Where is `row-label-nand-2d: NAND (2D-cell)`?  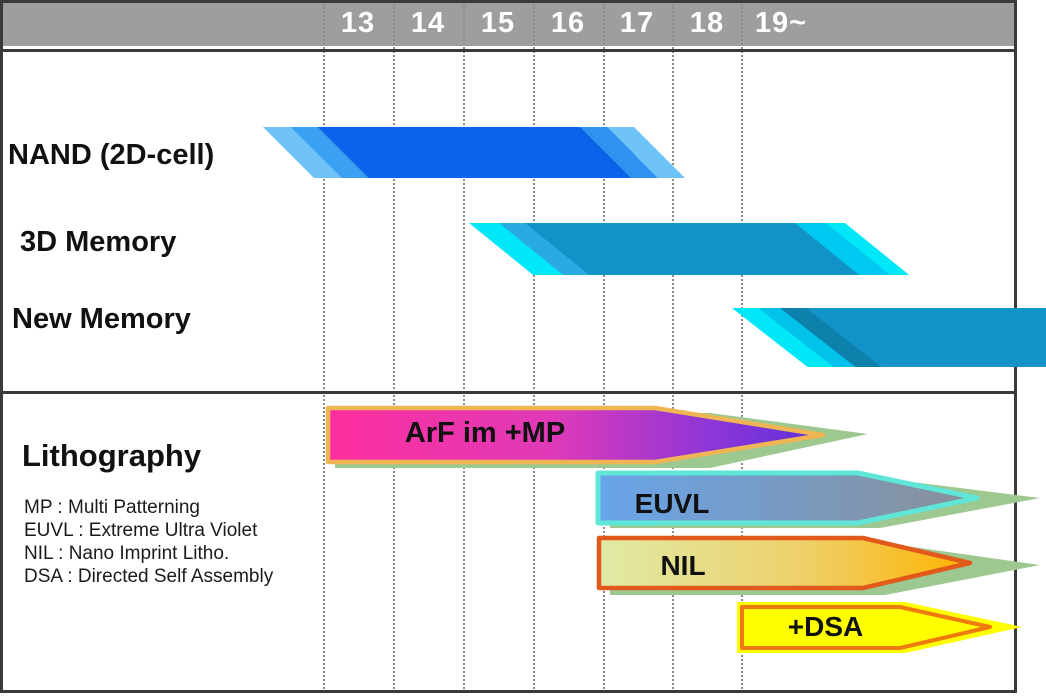 row-label-nand-2d: NAND (2D-cell) is located at coordinates (111, 155).